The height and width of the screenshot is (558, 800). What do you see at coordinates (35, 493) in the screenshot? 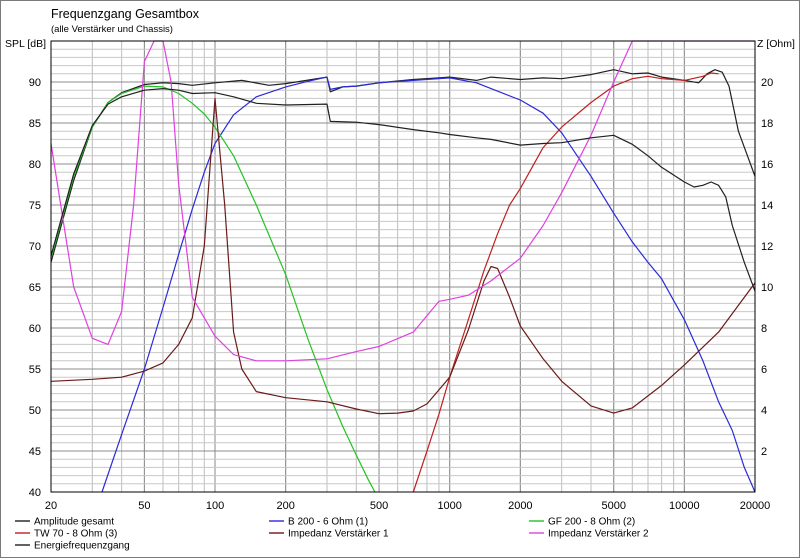
I see `y-tick-label-left: 40` at bounding box center [35, 493].